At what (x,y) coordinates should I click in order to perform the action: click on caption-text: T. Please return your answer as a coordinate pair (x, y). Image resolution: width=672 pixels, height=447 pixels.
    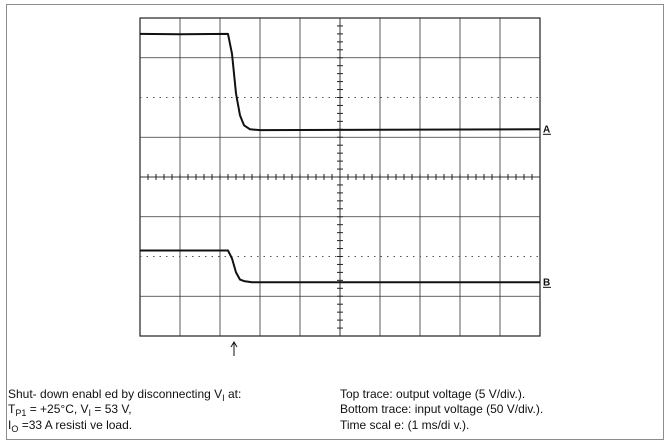
    Looking at the image, I should click on (12, 409).